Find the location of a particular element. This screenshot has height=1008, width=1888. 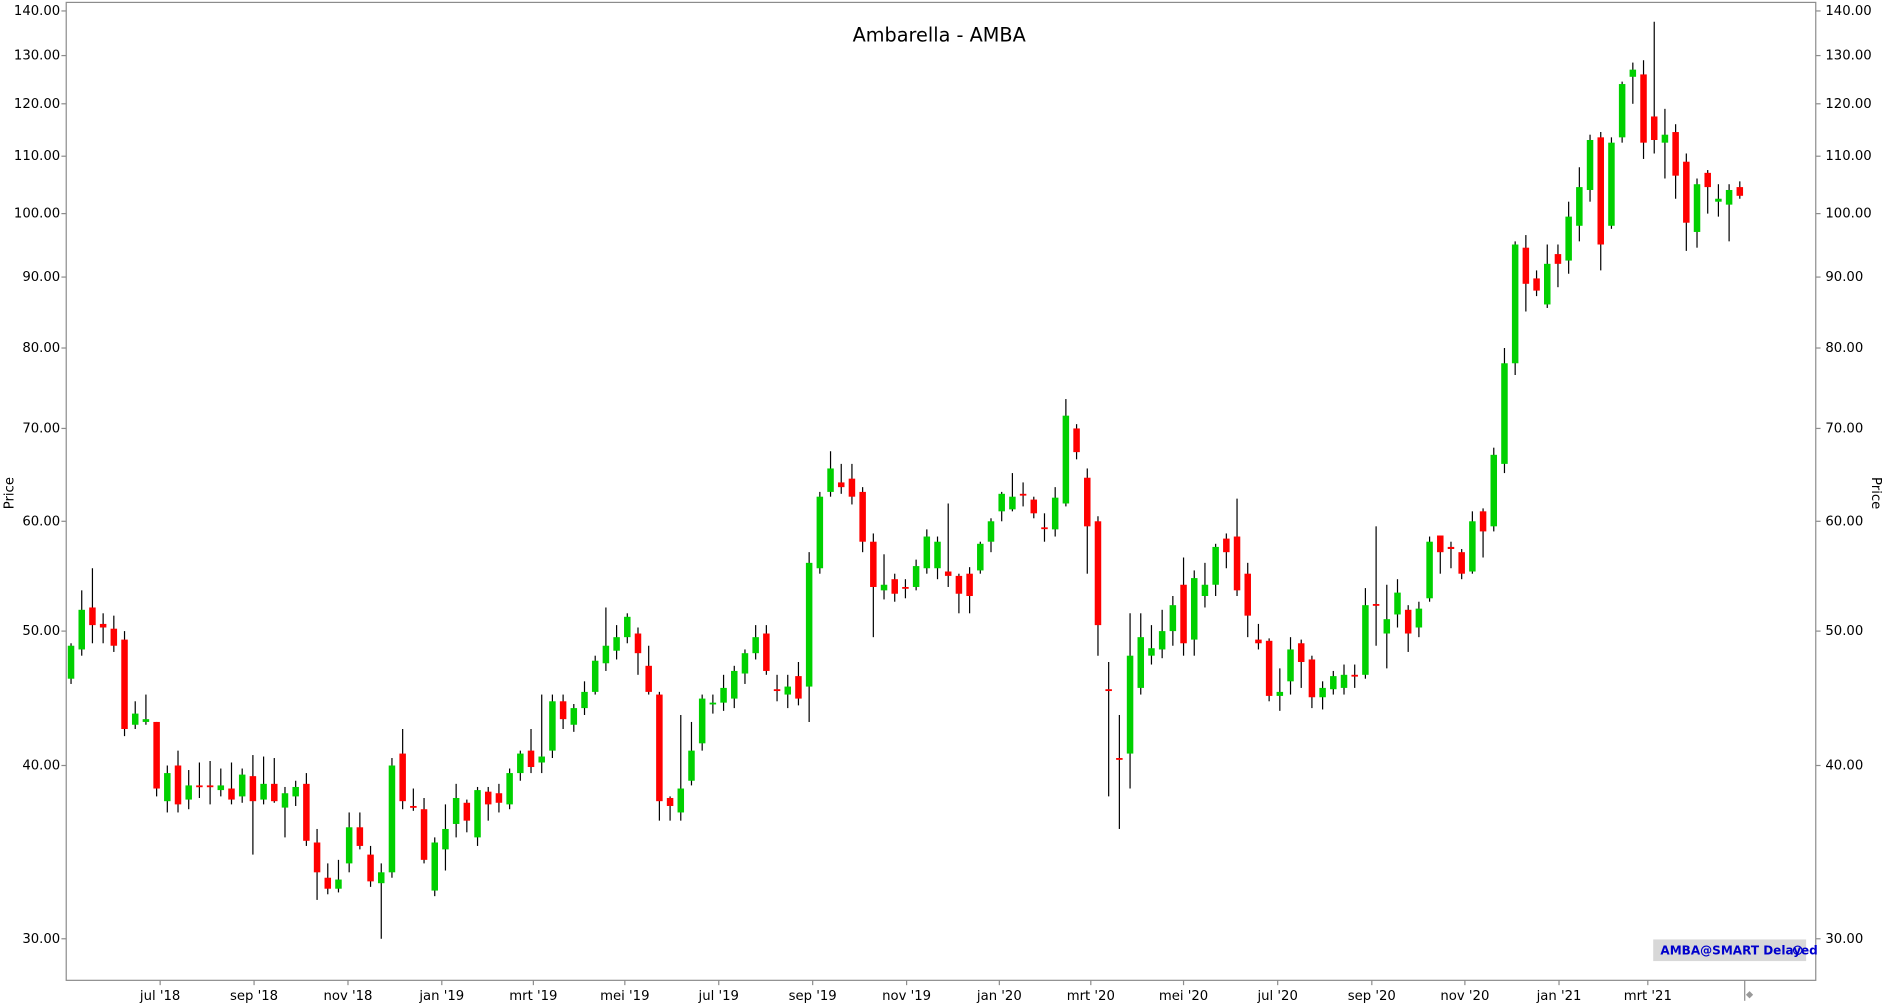

y-tick-label: 110.00 is located at coordinates (37, 156).